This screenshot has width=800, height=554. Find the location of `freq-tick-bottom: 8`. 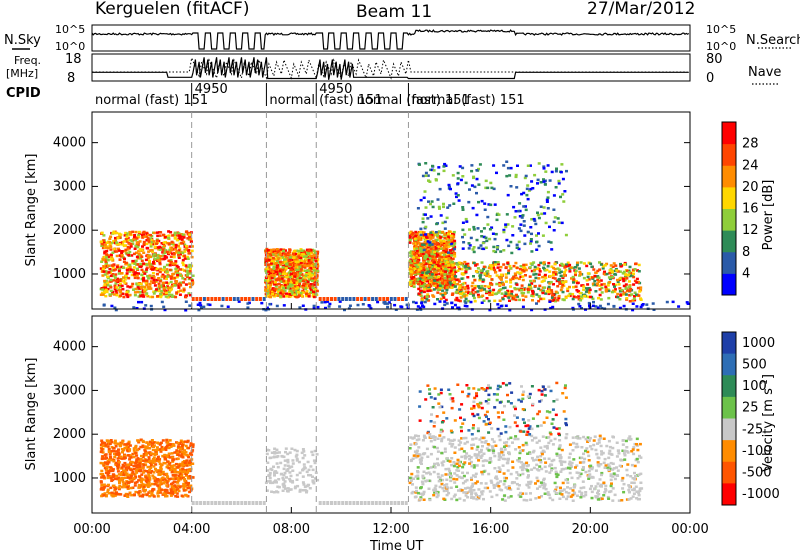

freq-tick-bottom: 8 is located at coordinates (71, 78).